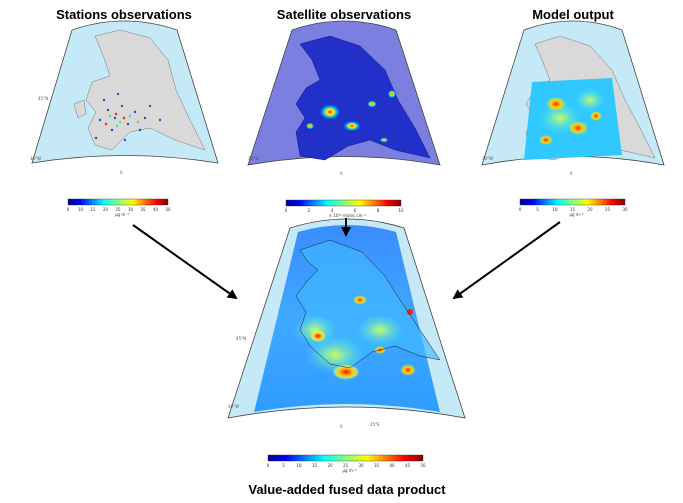  I want to click on model-title: Model output, so click(573, 14).